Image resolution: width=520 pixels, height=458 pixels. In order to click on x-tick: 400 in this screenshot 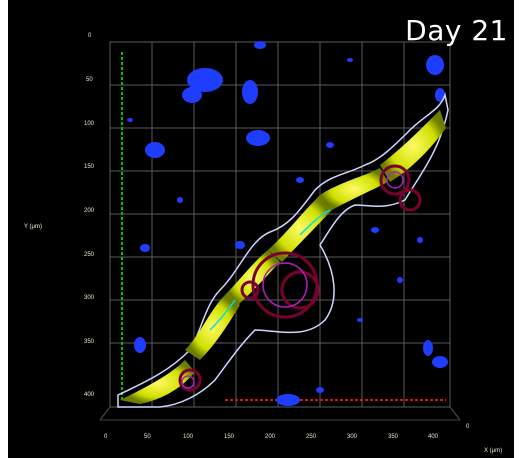, I will do `click(433, 437)`.